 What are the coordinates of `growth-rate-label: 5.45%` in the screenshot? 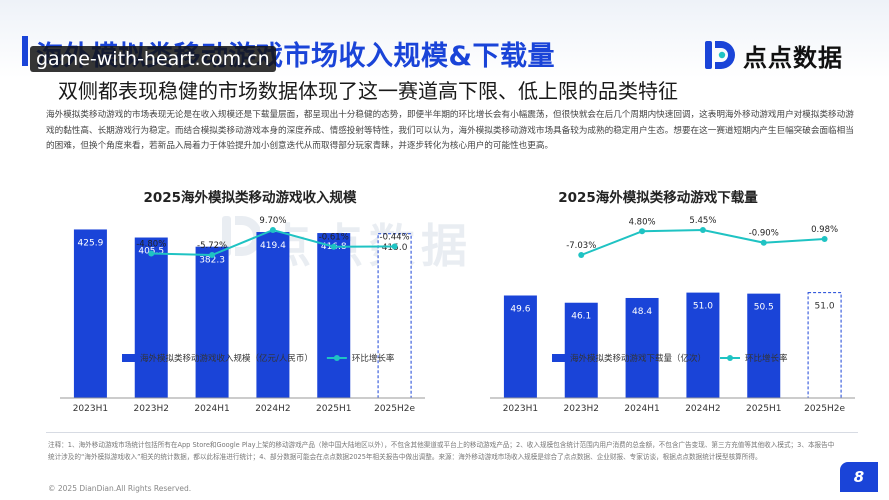 It's located at (702, 221).